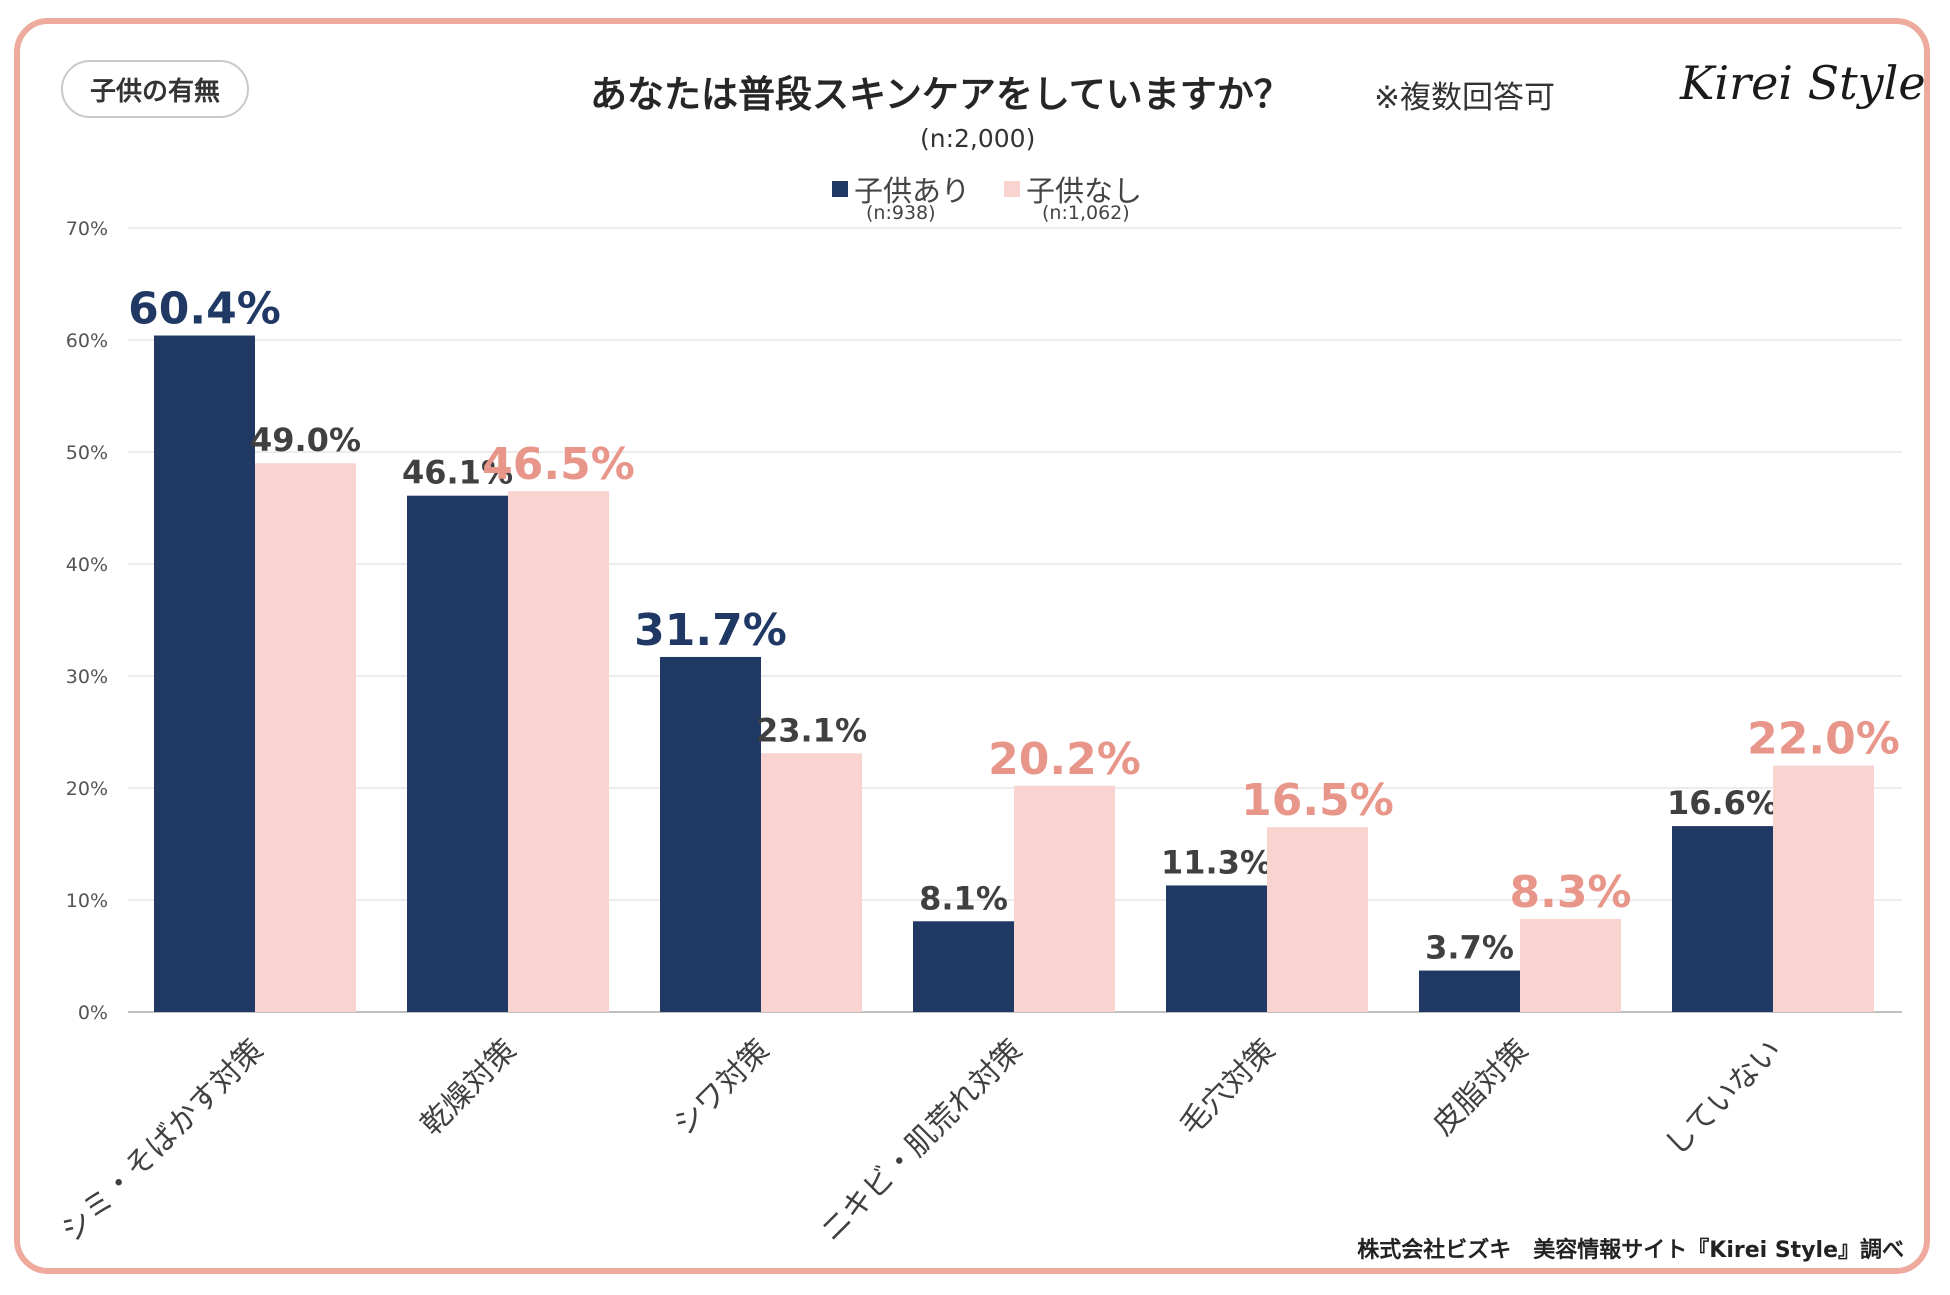  Describe the element at coordinates (901, 213) in the screenshot. I see `legend-sub-with-children: (n:938)` at that location.